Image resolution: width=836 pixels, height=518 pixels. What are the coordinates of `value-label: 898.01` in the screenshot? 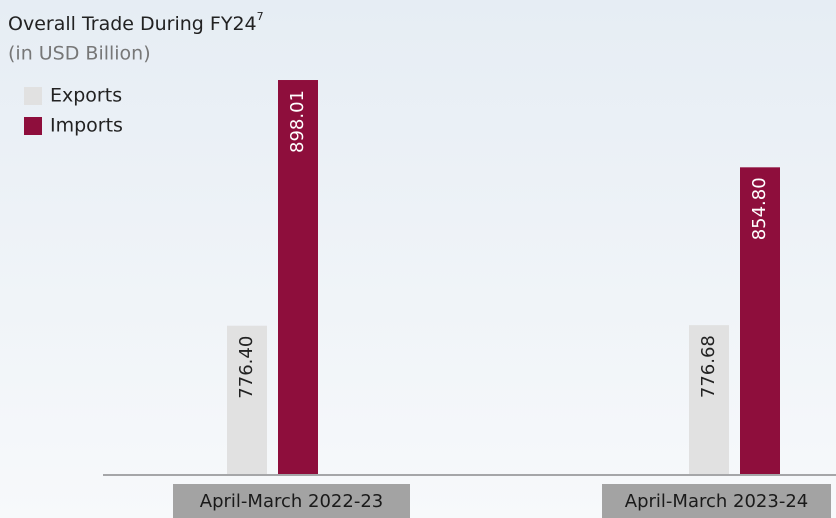 It's located at (297, 121).